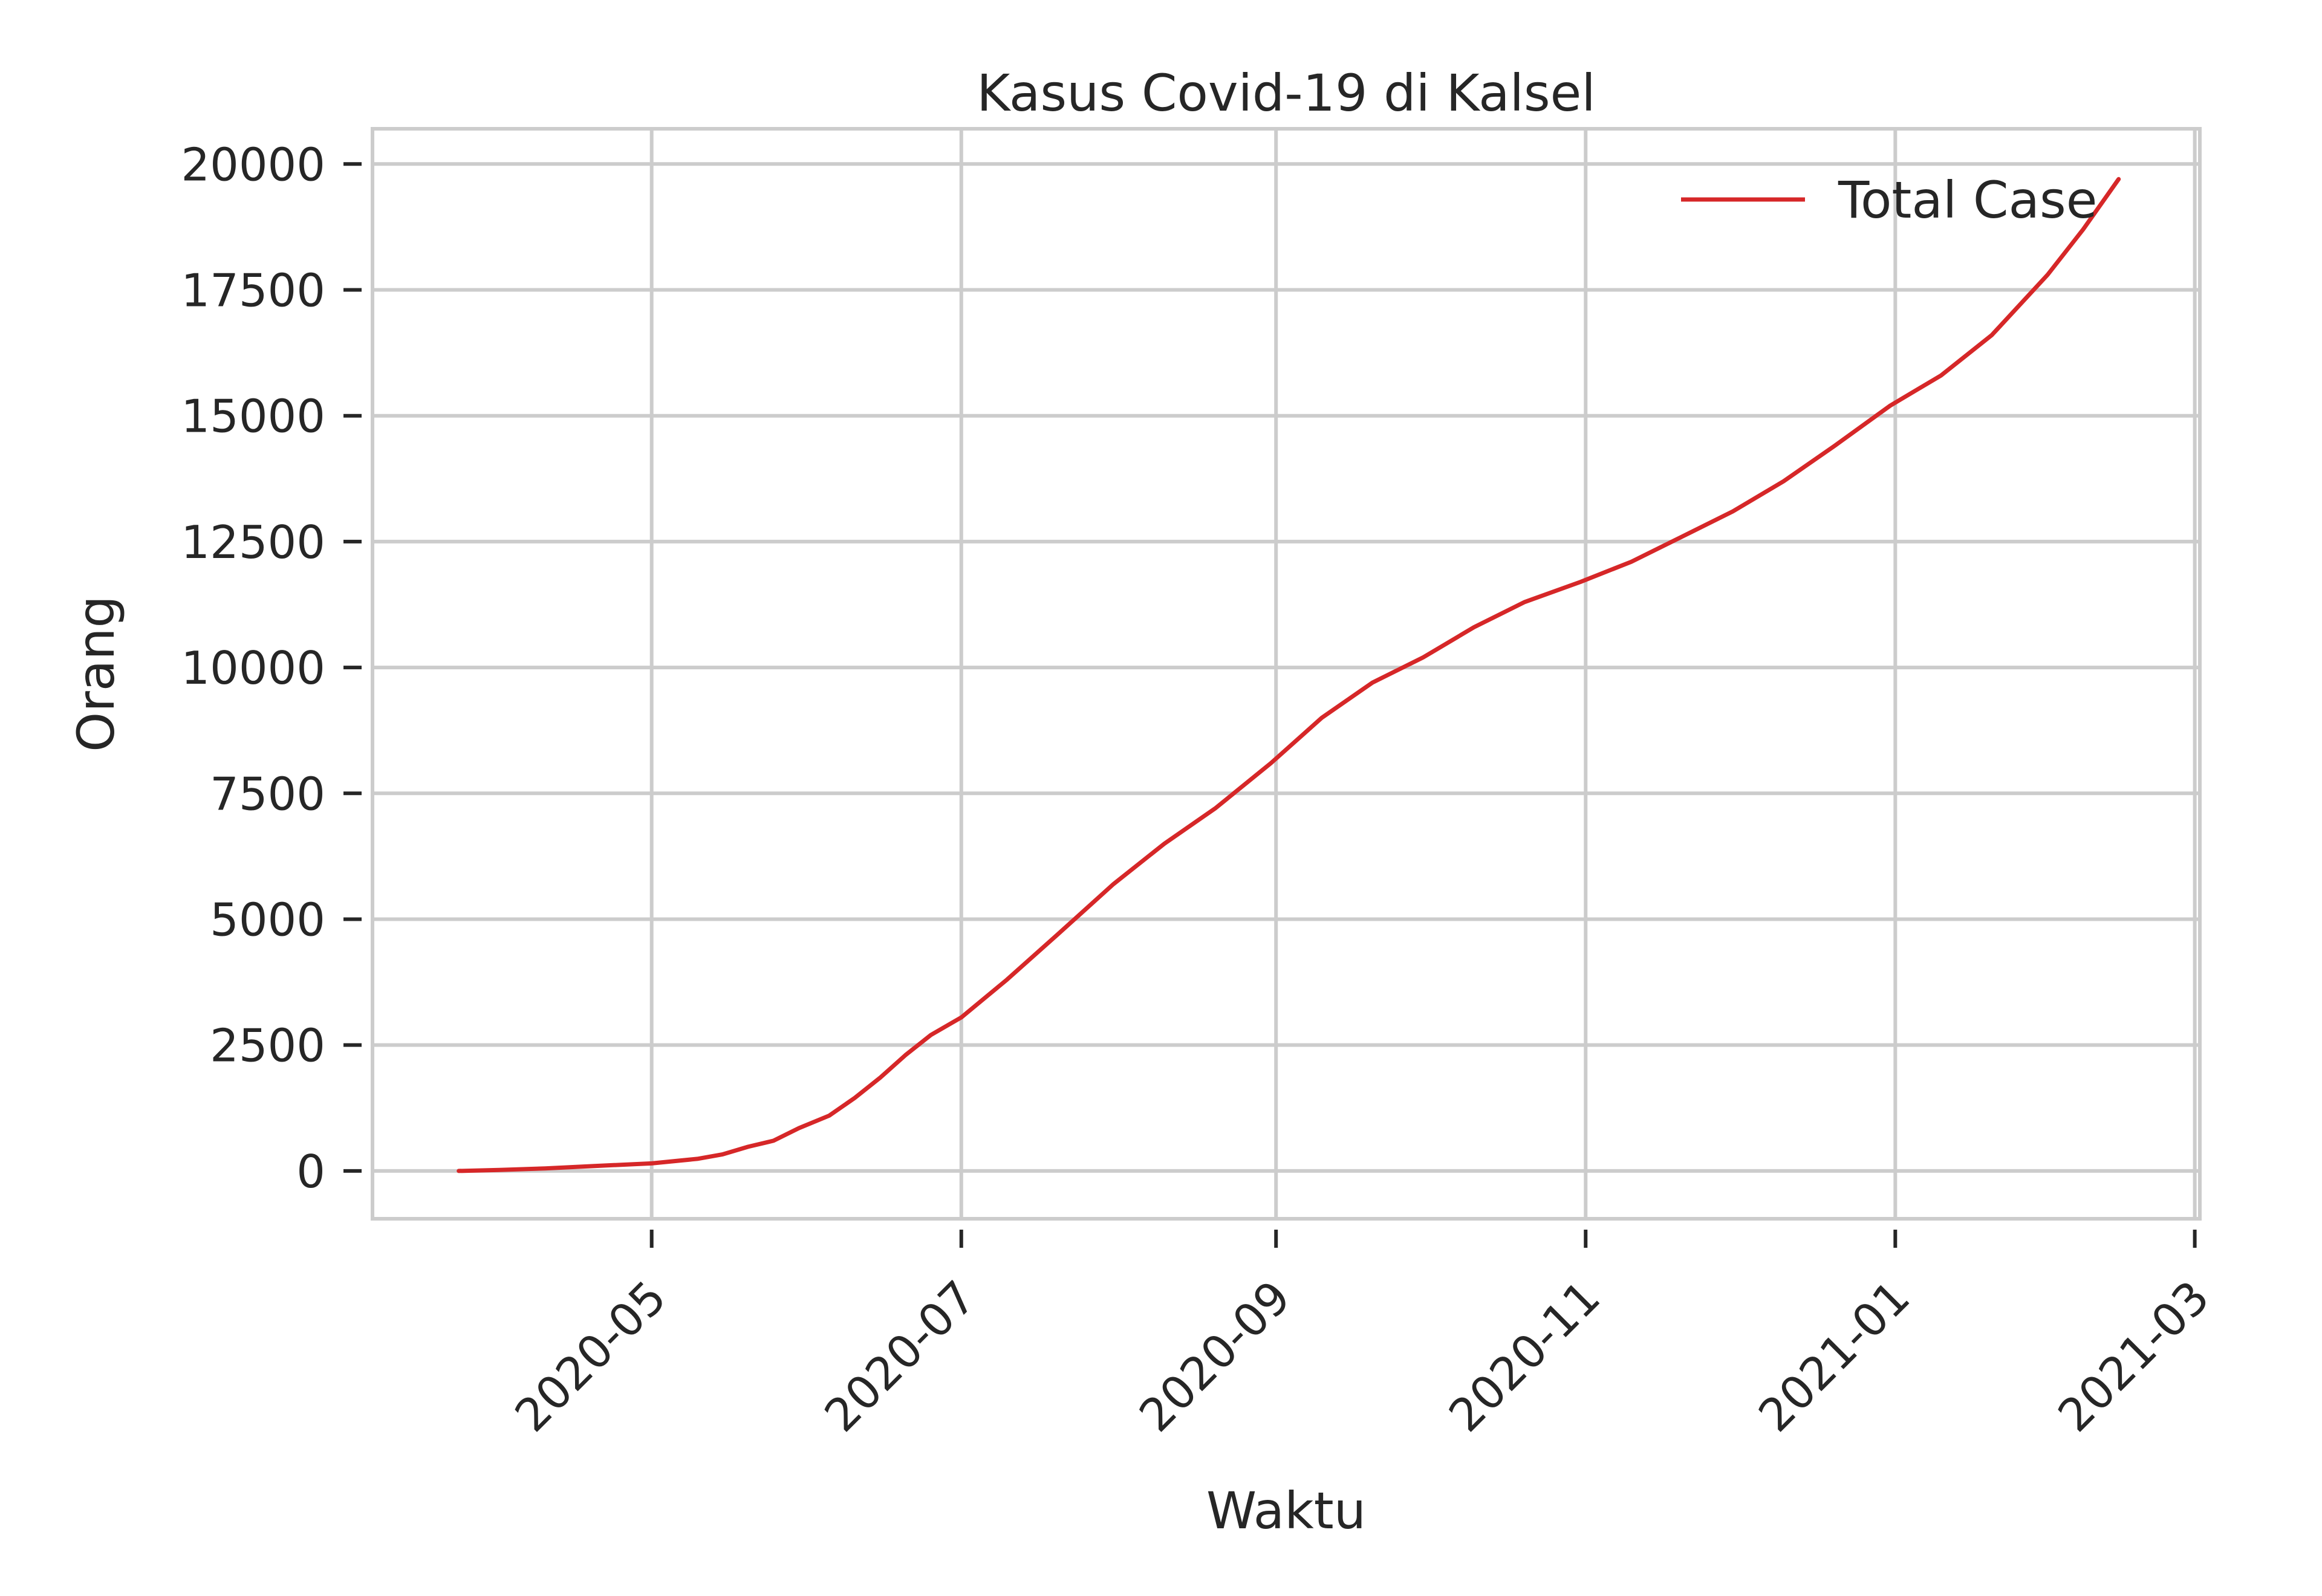  Describe the element at coordinates (2134, 1356) in the screenshot. I see `x-tick-label: 2021-03` at that location.